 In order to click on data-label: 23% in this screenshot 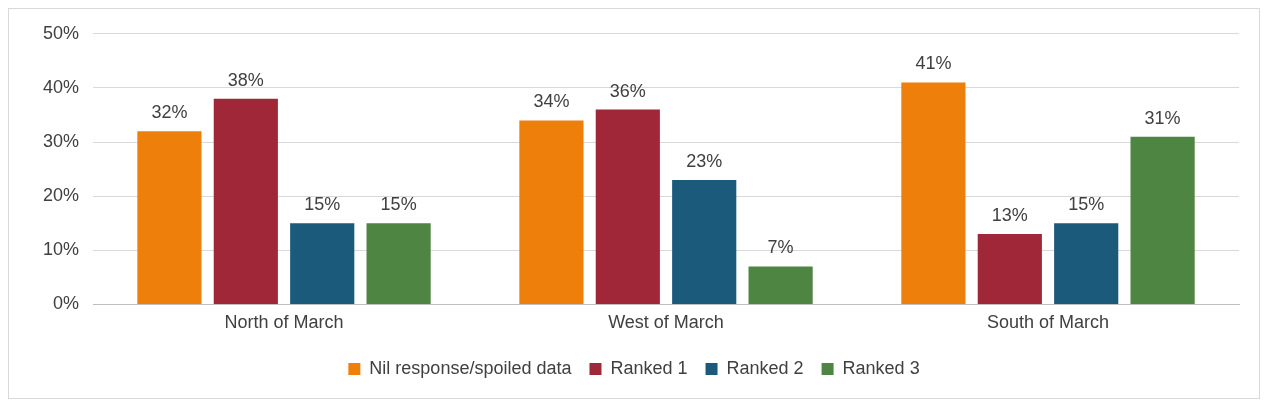, I will do `click(704, 160)`.